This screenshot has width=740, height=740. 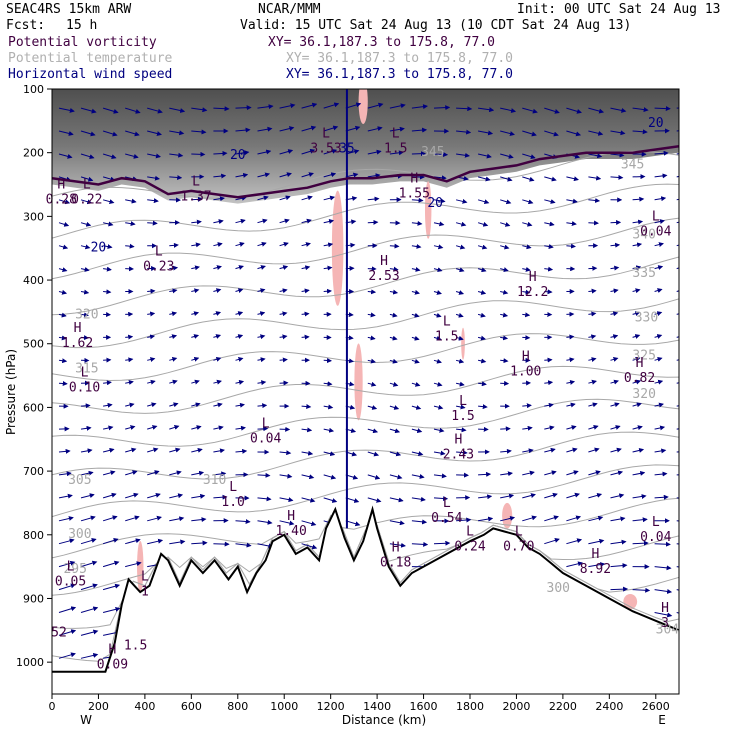 I want to click on x-tick-label: 2000, so click(x=516, y=706).